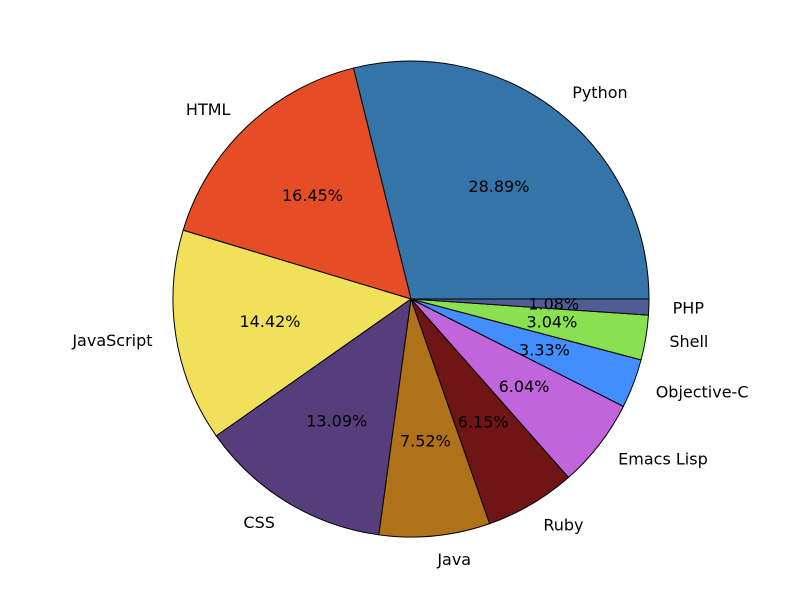 The width and height of the screenshot is (800, 600). What do you see at coordinates (689, 307) in the screenshot?
I see `category-label-php: PHP` at bounding box center [689, 307].